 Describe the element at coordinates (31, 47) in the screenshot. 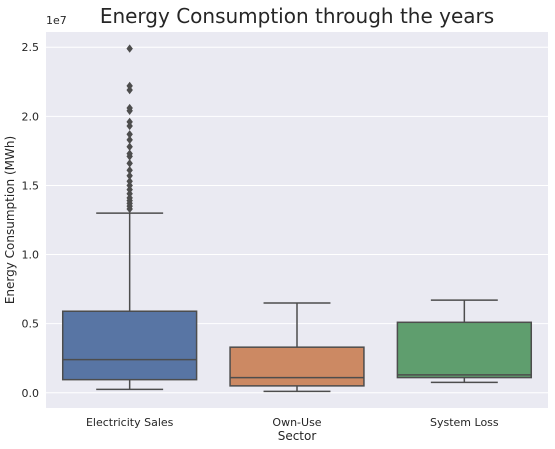

I see `y-tick-label: 2.5` at that location.